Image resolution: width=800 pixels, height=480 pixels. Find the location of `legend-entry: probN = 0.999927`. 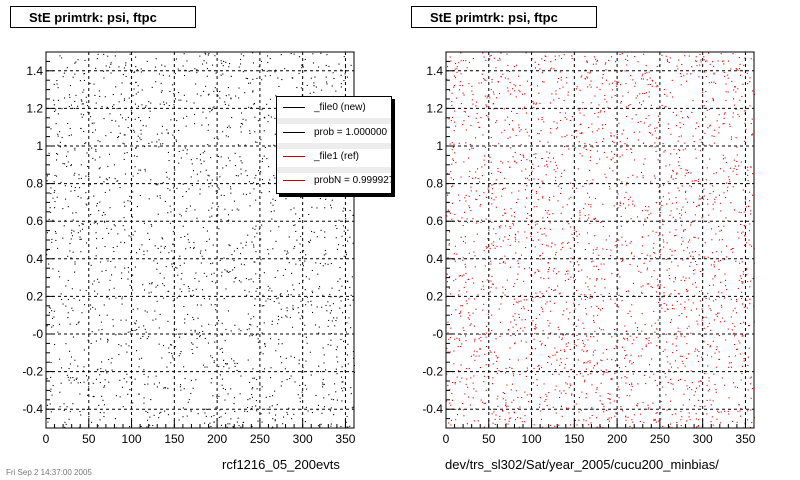

legend-entry: probN = 0.999927 is located at coordinates (334, 181).